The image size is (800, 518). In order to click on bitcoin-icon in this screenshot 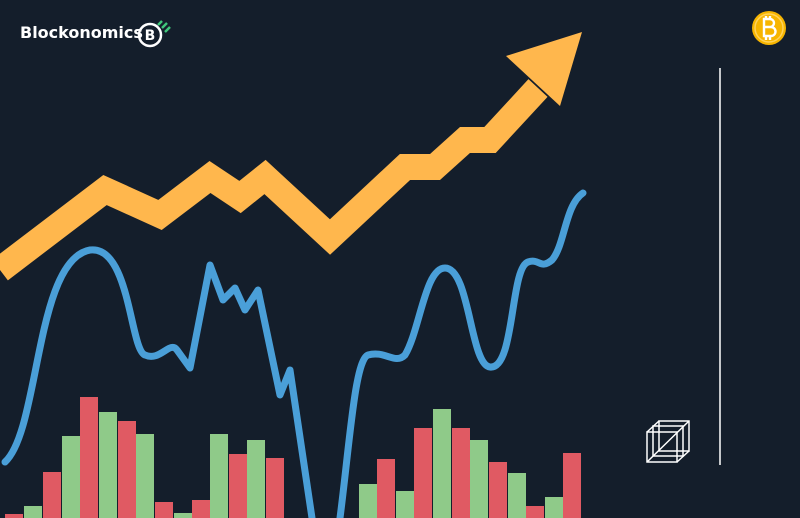, I will do `click(769, 28)`.